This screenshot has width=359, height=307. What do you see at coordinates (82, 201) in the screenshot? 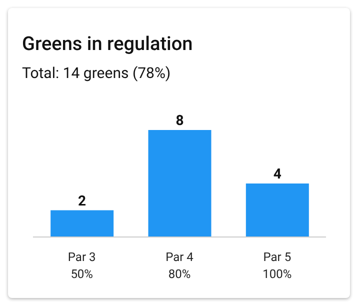
I see `data-label: 2` at bounding box center [82, 201].